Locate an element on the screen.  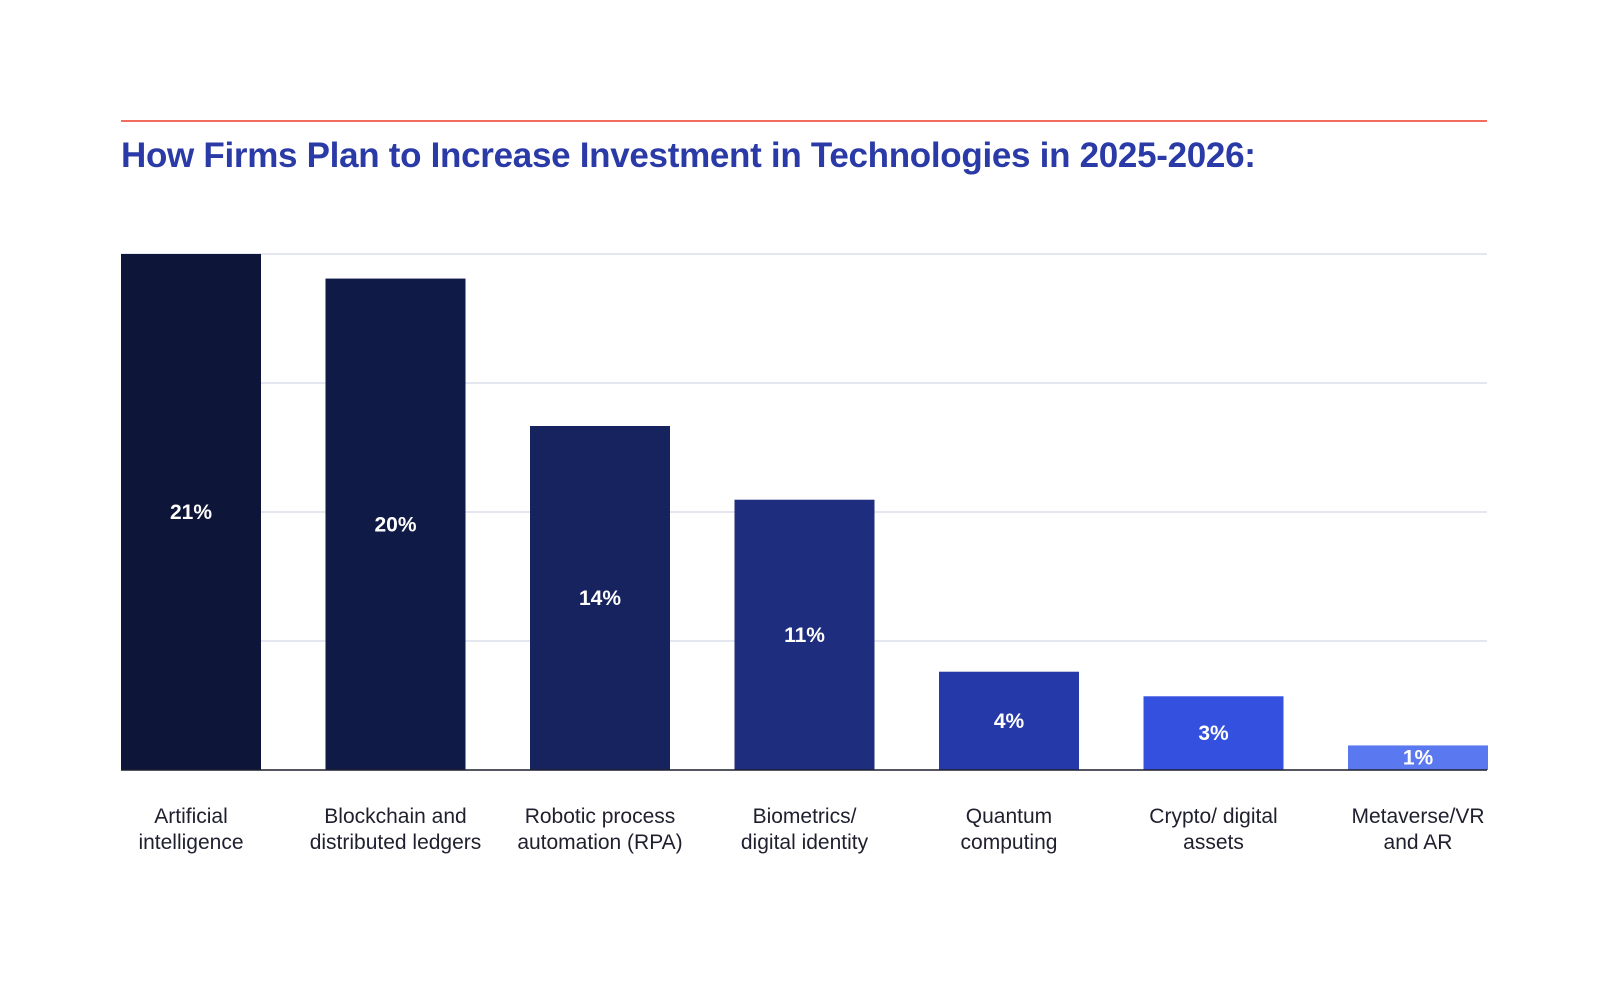
category-label: and AR is located at coordinates (1418, 842).